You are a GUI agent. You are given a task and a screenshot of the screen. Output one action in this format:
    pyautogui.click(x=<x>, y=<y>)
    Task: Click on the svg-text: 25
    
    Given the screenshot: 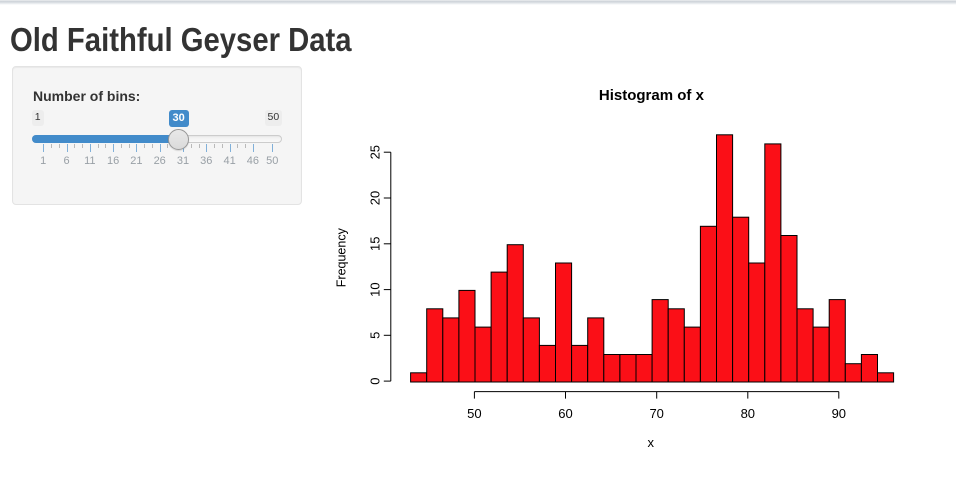 What is the action you would take?
    pyautogui.click(x=375, y=152)
    